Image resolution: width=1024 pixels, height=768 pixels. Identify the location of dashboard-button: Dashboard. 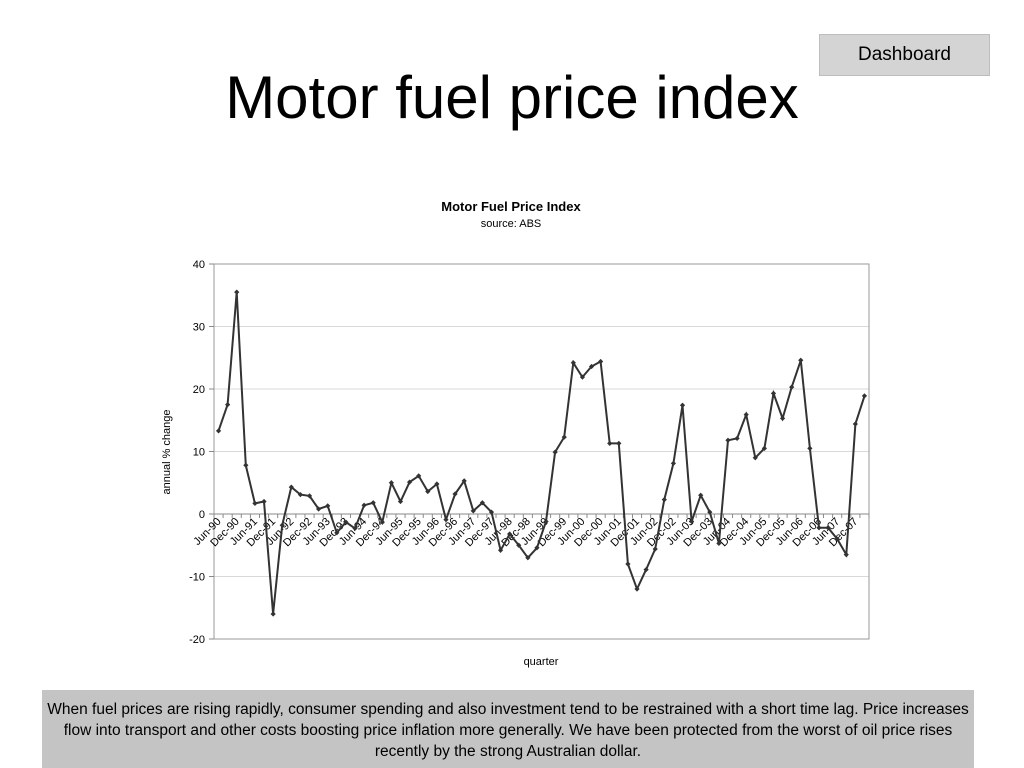
(904, 55).